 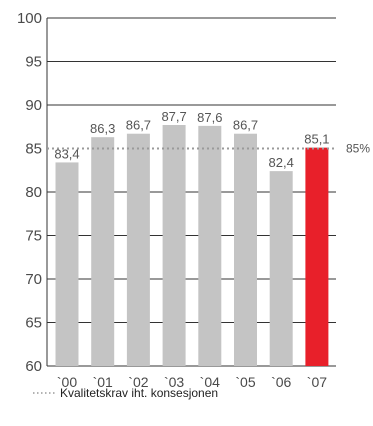 What do you see at coordinates (33, 366) in the screenshot?
I see `y-tick-label-60: 60` at bounding box center [33, 366].